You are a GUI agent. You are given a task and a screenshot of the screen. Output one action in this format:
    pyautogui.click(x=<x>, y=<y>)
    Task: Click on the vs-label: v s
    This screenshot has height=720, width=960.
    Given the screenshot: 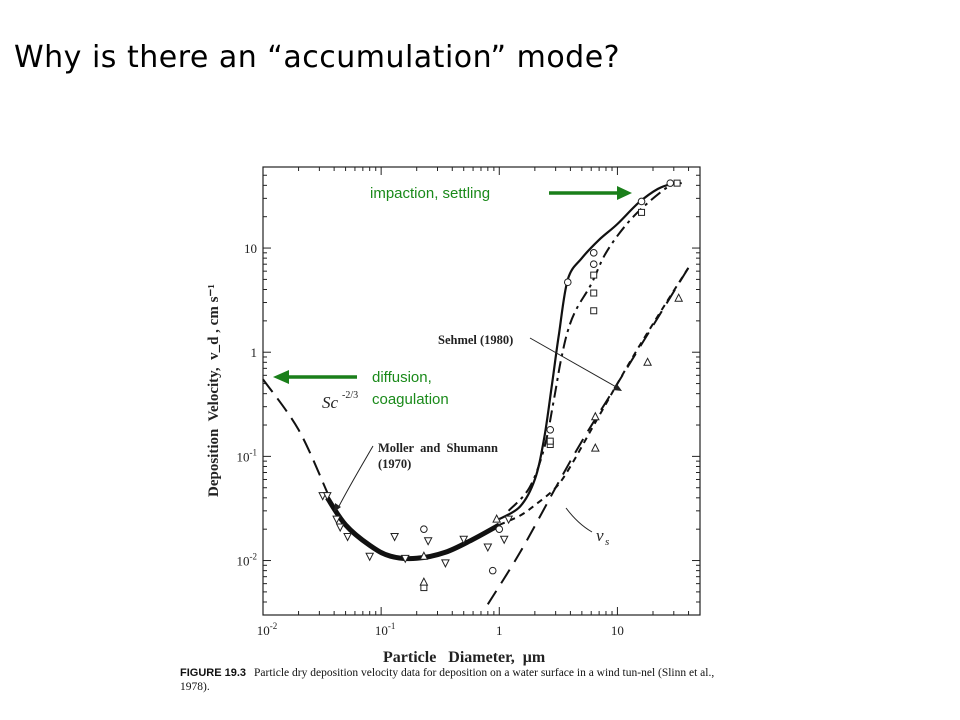 What is the action you would take?
    pyautogui.click(x=587, y=527)
    